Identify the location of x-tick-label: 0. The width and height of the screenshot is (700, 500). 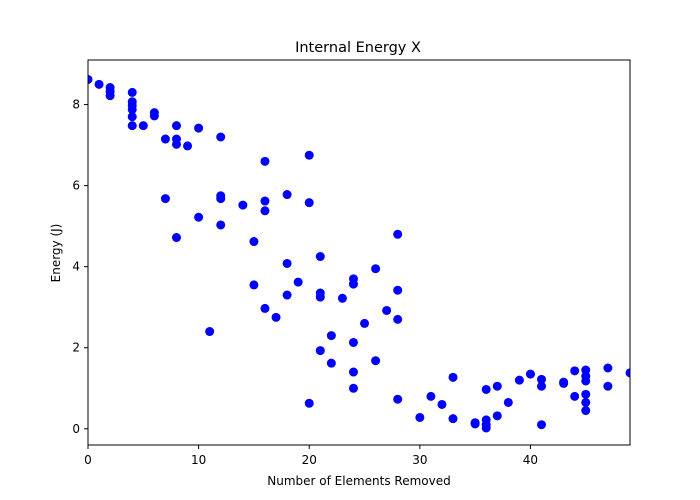
(88, 460).